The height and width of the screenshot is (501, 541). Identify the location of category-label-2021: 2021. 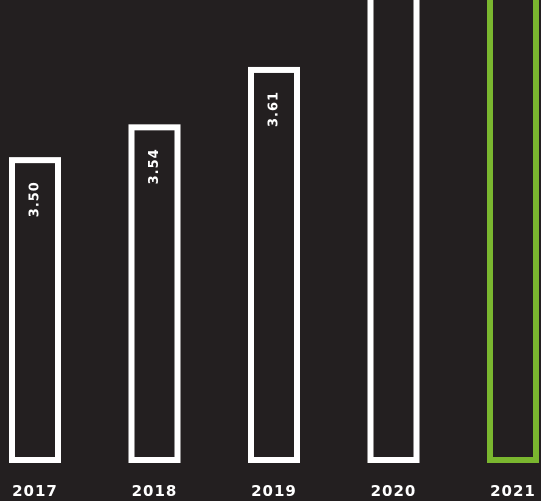
(513, 491).